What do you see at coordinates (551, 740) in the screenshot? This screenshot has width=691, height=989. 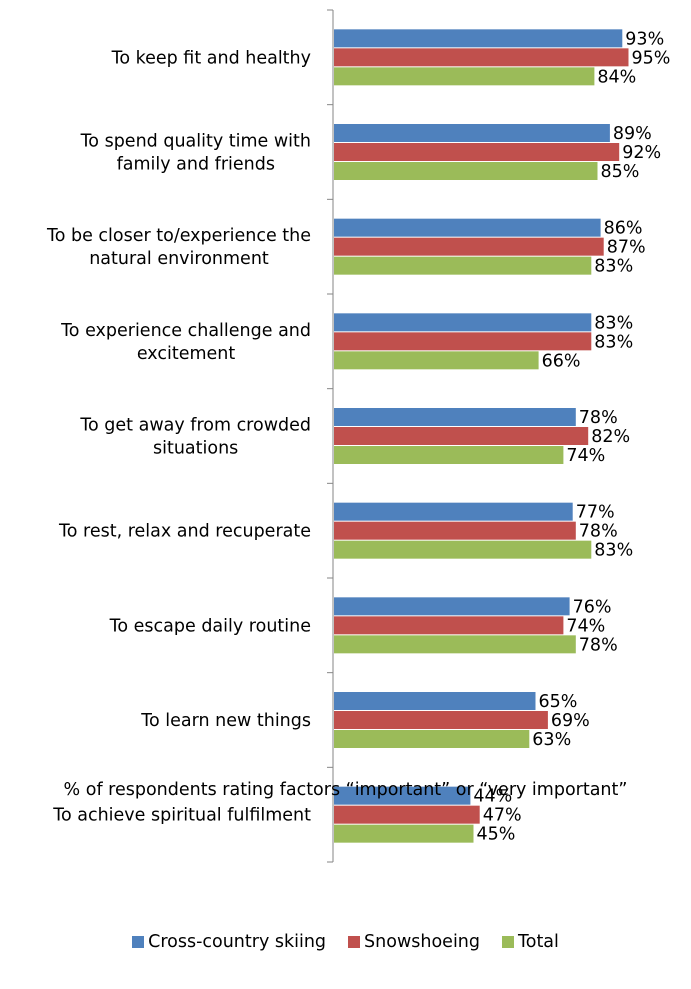 I see `data-label: 63%` at bounding box center [551, 740].